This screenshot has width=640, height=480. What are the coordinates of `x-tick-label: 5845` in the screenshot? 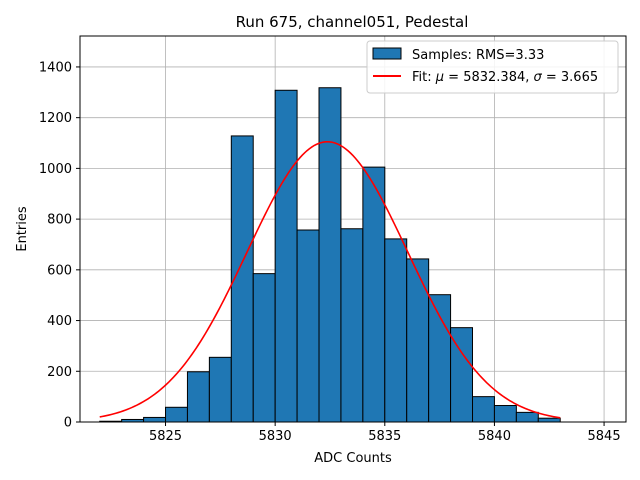 It's located at (604, 436).